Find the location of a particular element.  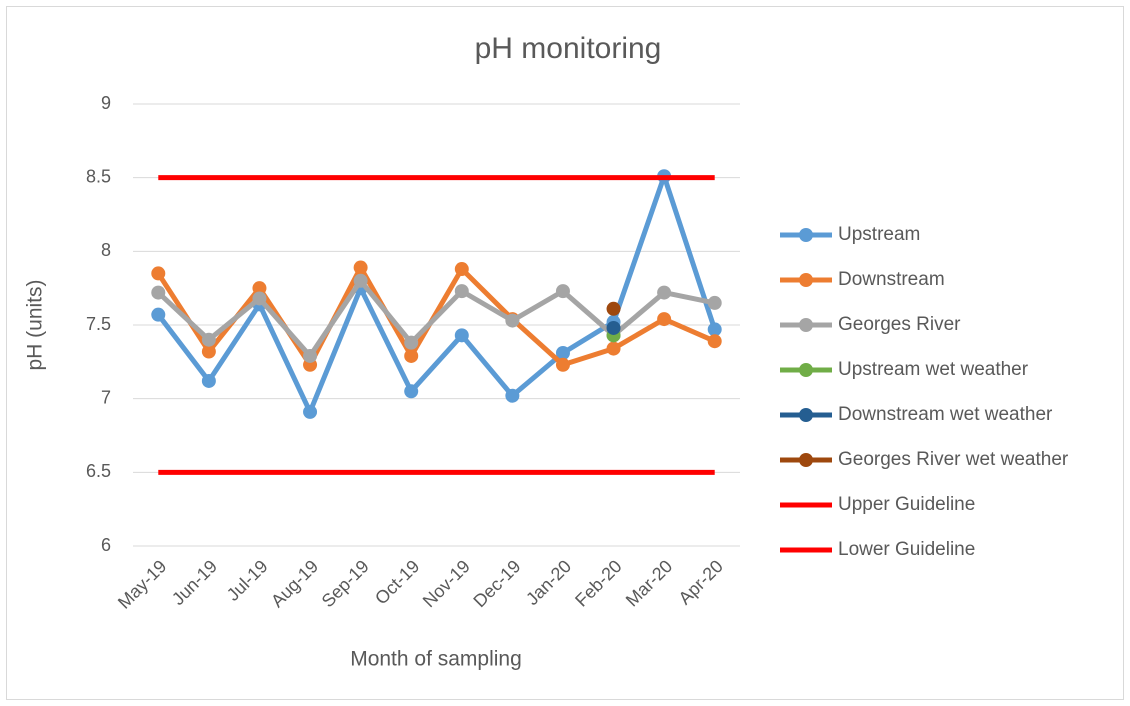

y-tick-label: 6.5 is located at coordinates (98, 471).